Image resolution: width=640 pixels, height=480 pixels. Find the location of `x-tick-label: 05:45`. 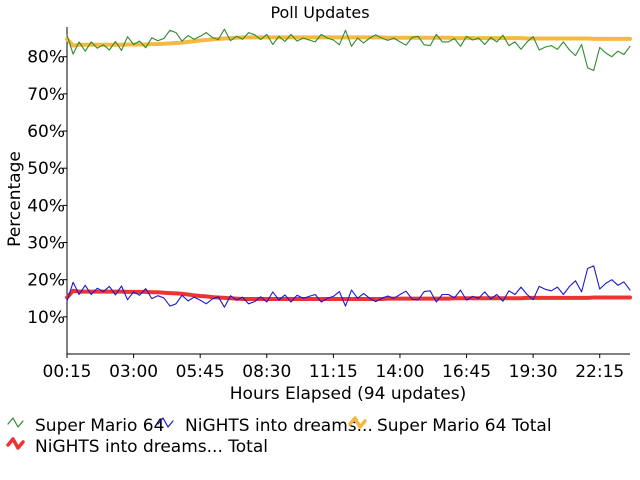

x-tick-label: 05:45 is located at coordinates (200, 372).